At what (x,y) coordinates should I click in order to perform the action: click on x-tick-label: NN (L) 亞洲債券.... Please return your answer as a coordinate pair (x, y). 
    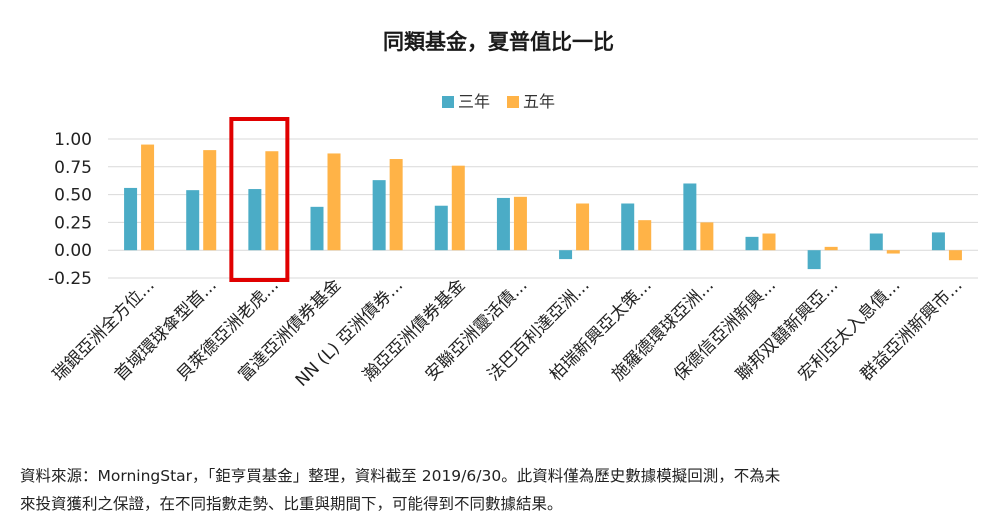
    Looking at the image, I should click on (349, 332).